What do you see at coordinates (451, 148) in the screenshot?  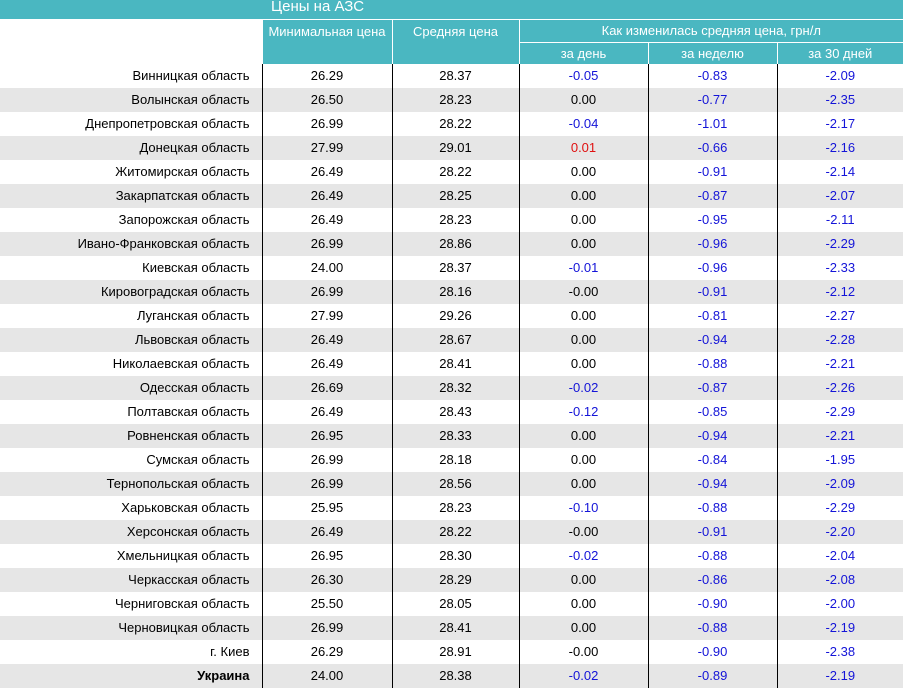 I see `table-row: Донецкая область 27.99 29.01 0.01 -0.66 -2.16` at bounding box center [451, 148].